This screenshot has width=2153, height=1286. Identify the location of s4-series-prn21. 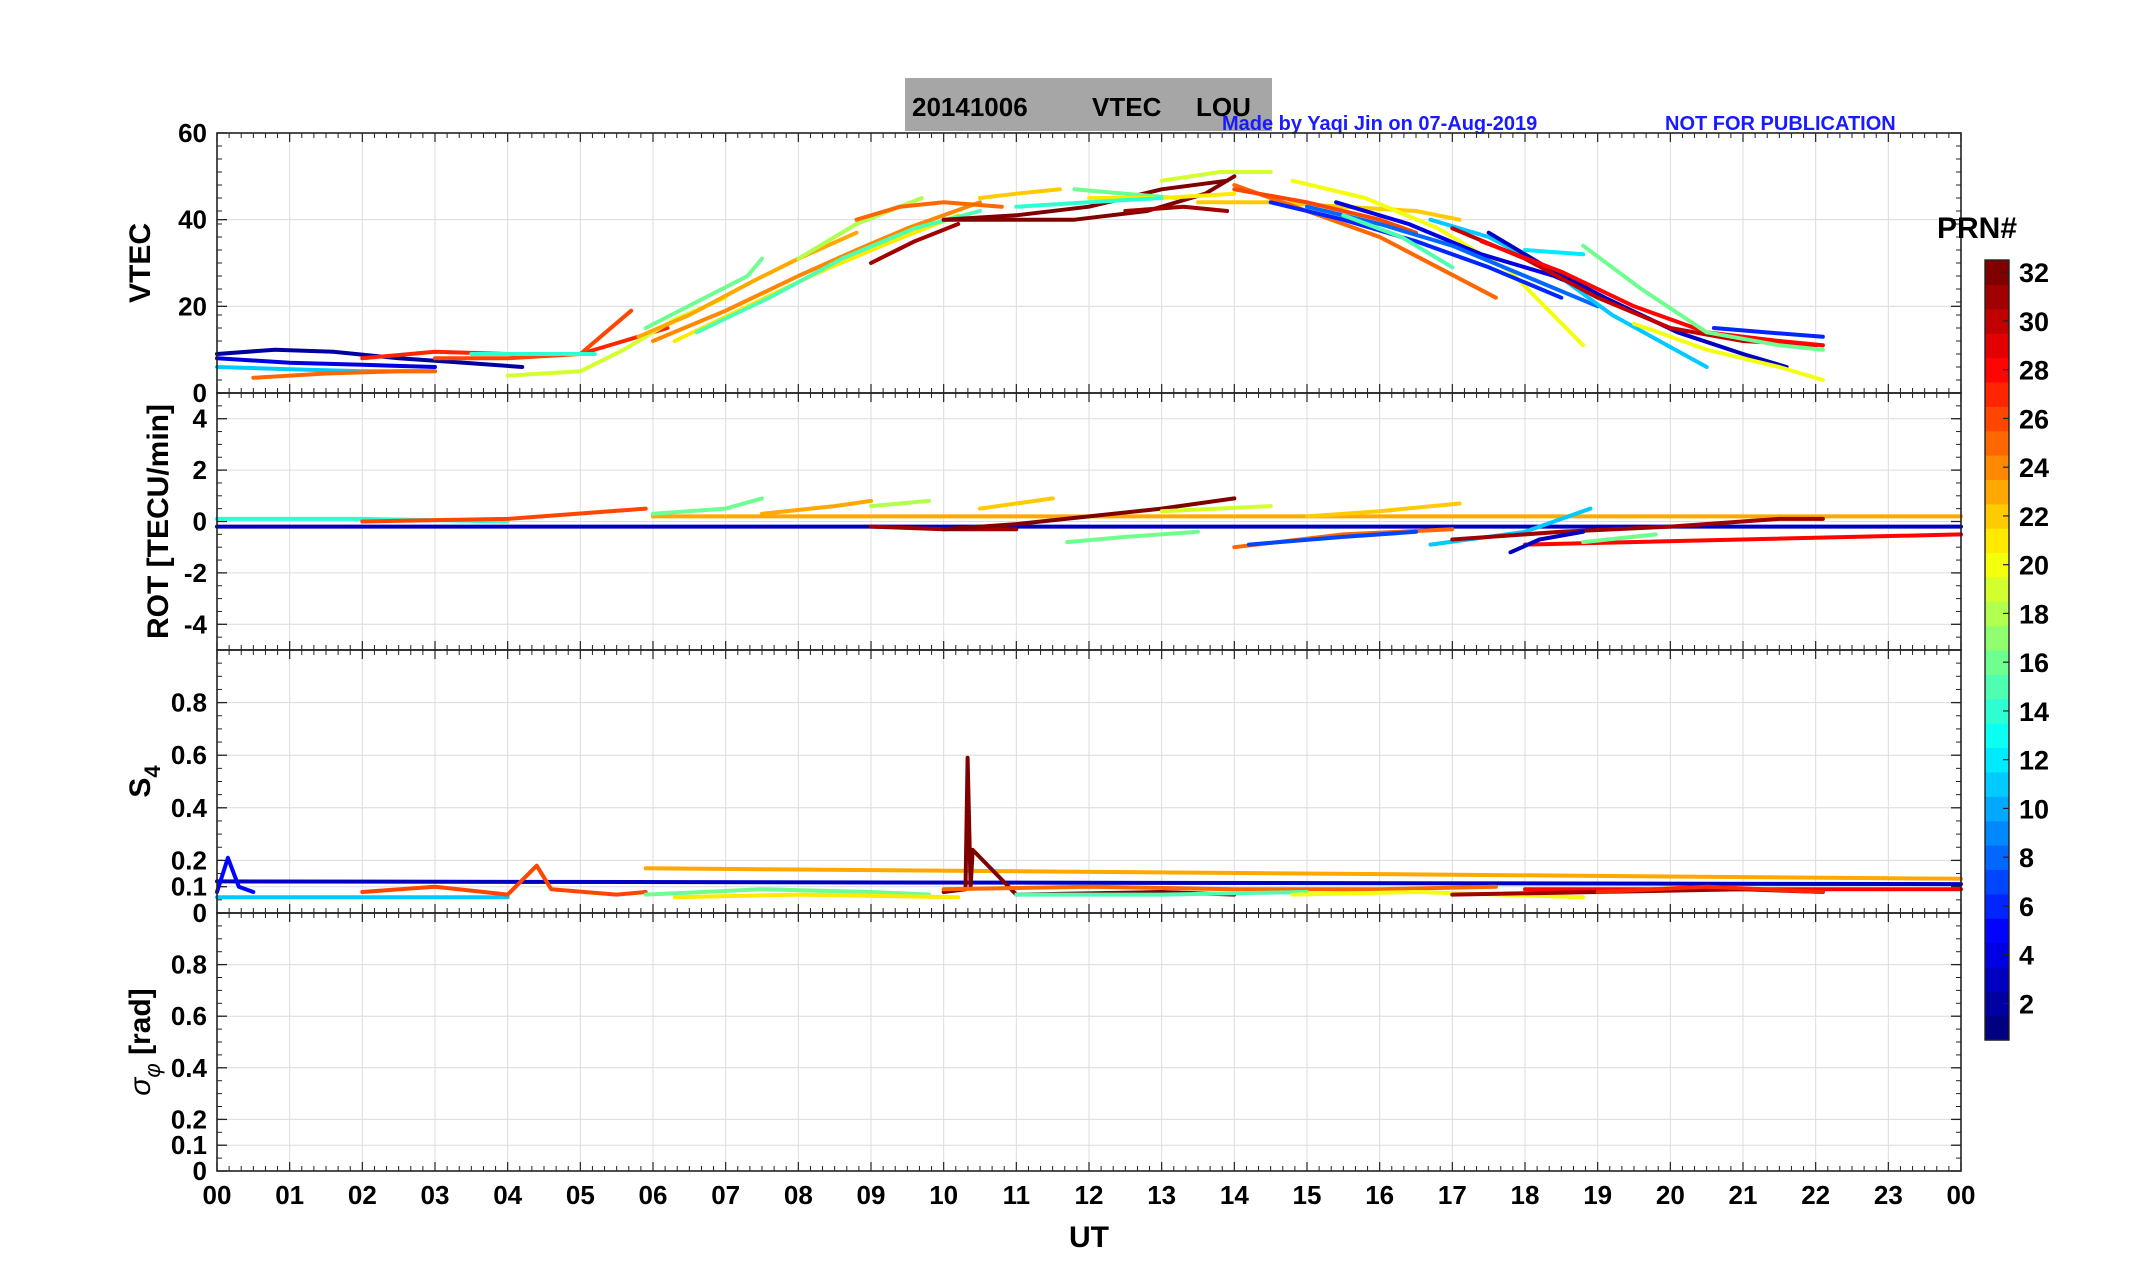
(816, 896).